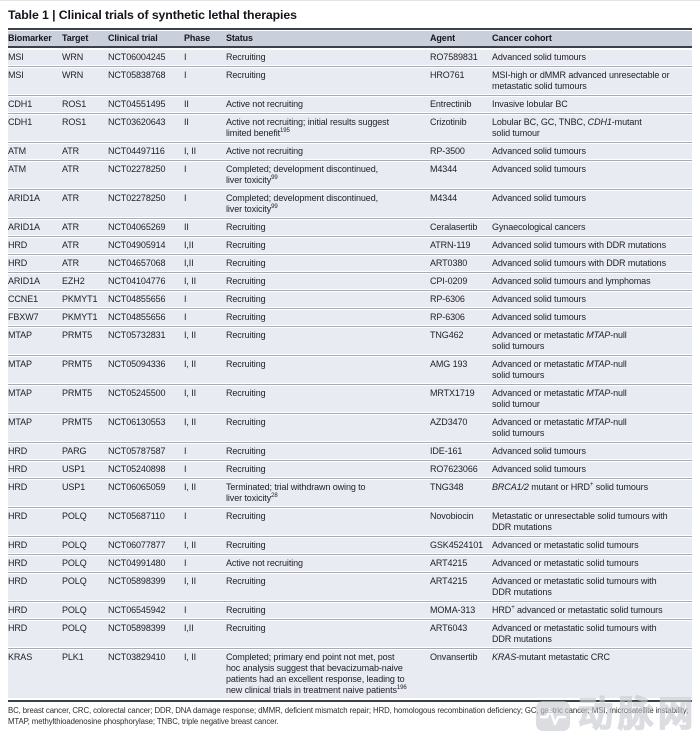  I want to click on cell-trial: NCT05094336, so click(137, 364).